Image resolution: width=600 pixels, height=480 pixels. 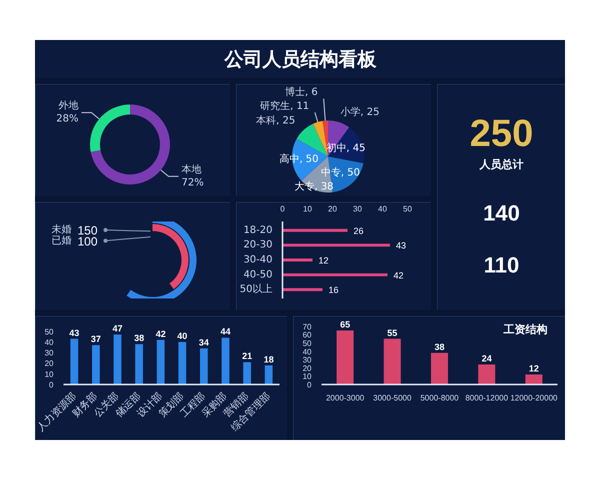 What do you see at coordinates (258, 245) in the screenshot?
I see `y-tick-label: 20-30` at bounding box center [258, 245].